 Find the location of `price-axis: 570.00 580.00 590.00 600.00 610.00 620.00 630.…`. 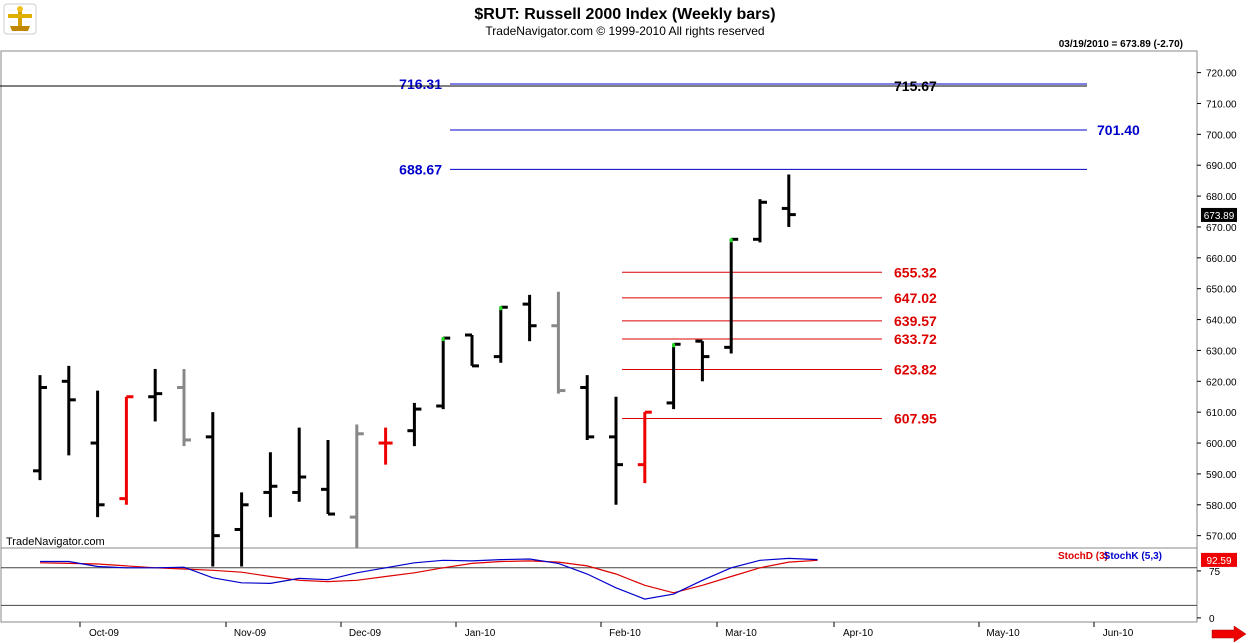

price-axis: 570.00 580.00 590.00 600.00 610.00 620.00 630.… is located at coordinates (1217, 306).